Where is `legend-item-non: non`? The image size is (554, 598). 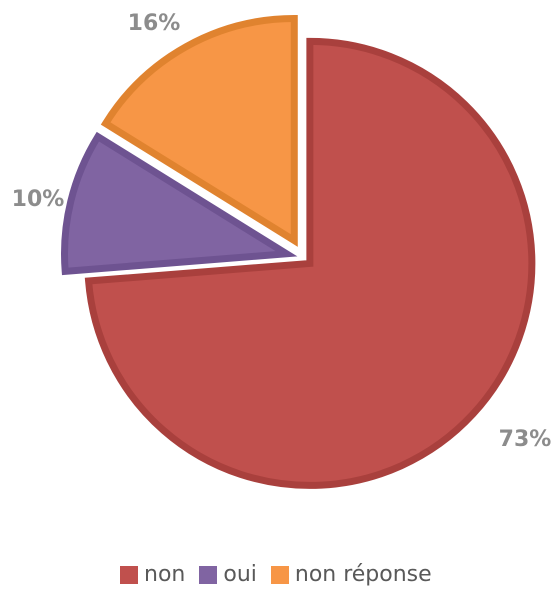 legend-item-non: non is located at coordinates (152, 574).